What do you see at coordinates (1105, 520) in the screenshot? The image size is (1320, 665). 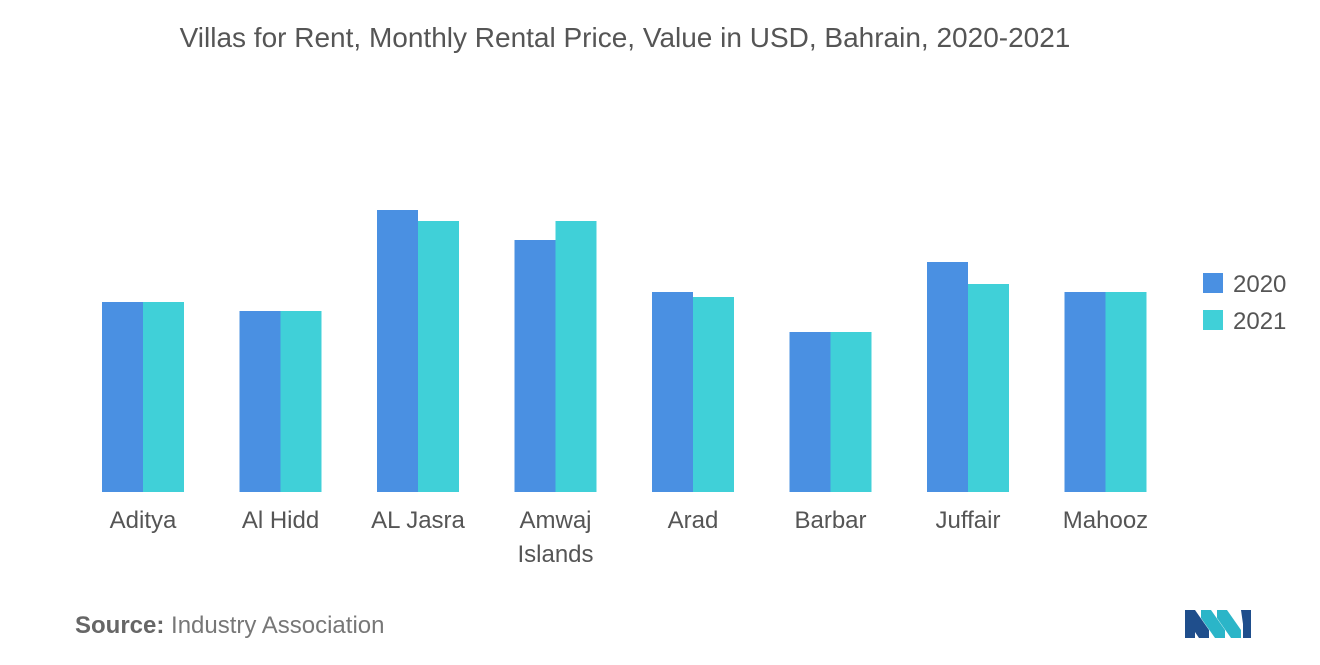 I see `category-label-7-0: Mahooz` at bounding box center [1105, 520].